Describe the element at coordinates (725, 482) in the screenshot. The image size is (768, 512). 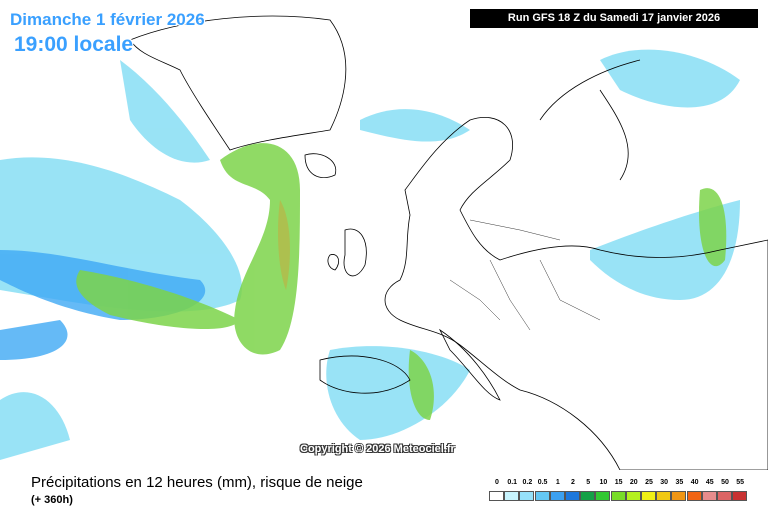
I see `legend-label: 50` at that location.